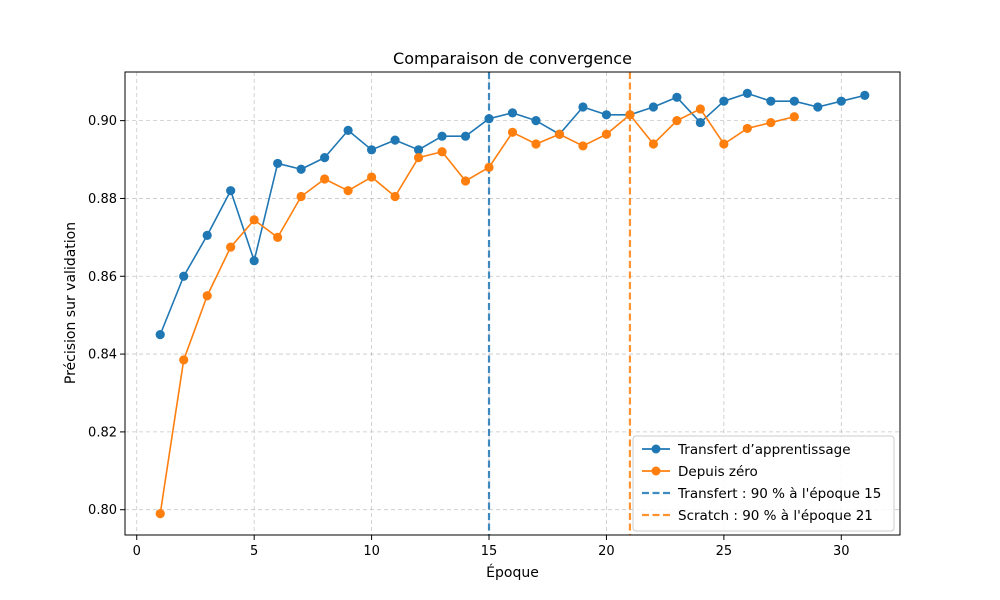 This screenshot has width=1000, height=600. Describe the element at coordinates (841, 551) in the screenshot. I see `x-tick-label: 30` at that location.